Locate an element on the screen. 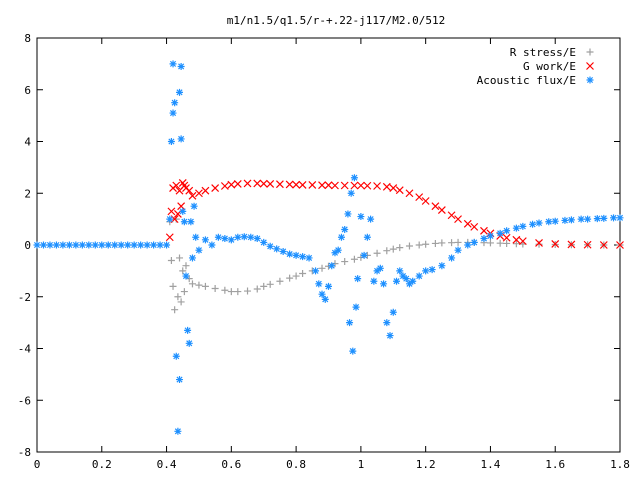  chart-title: m1/n1.5/q1.5/r-+.22-j117/M2.0/512 is located at coordinates (336, 20).